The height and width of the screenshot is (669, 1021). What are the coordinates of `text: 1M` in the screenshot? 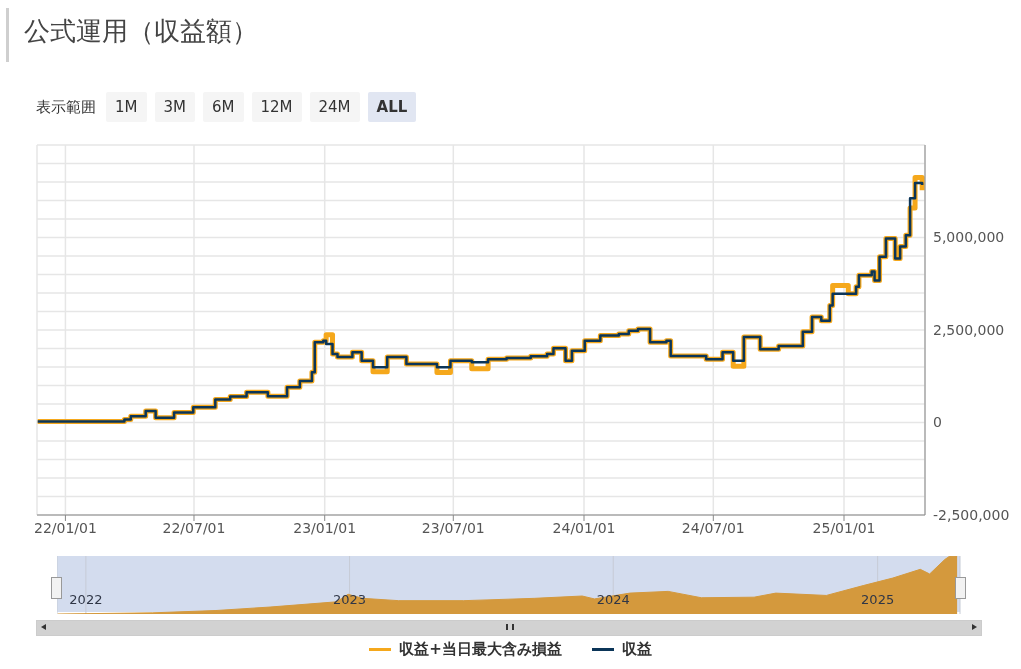 It's located at (126, 107).